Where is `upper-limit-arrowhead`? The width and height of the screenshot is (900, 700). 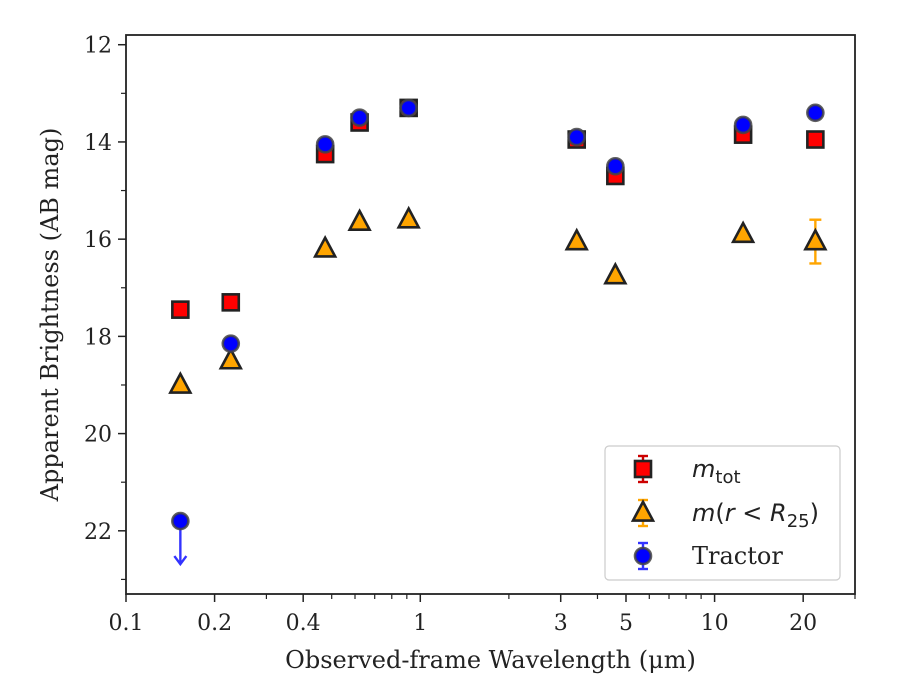
upper-limit-arrowhead is located at coordinates (180, 561).